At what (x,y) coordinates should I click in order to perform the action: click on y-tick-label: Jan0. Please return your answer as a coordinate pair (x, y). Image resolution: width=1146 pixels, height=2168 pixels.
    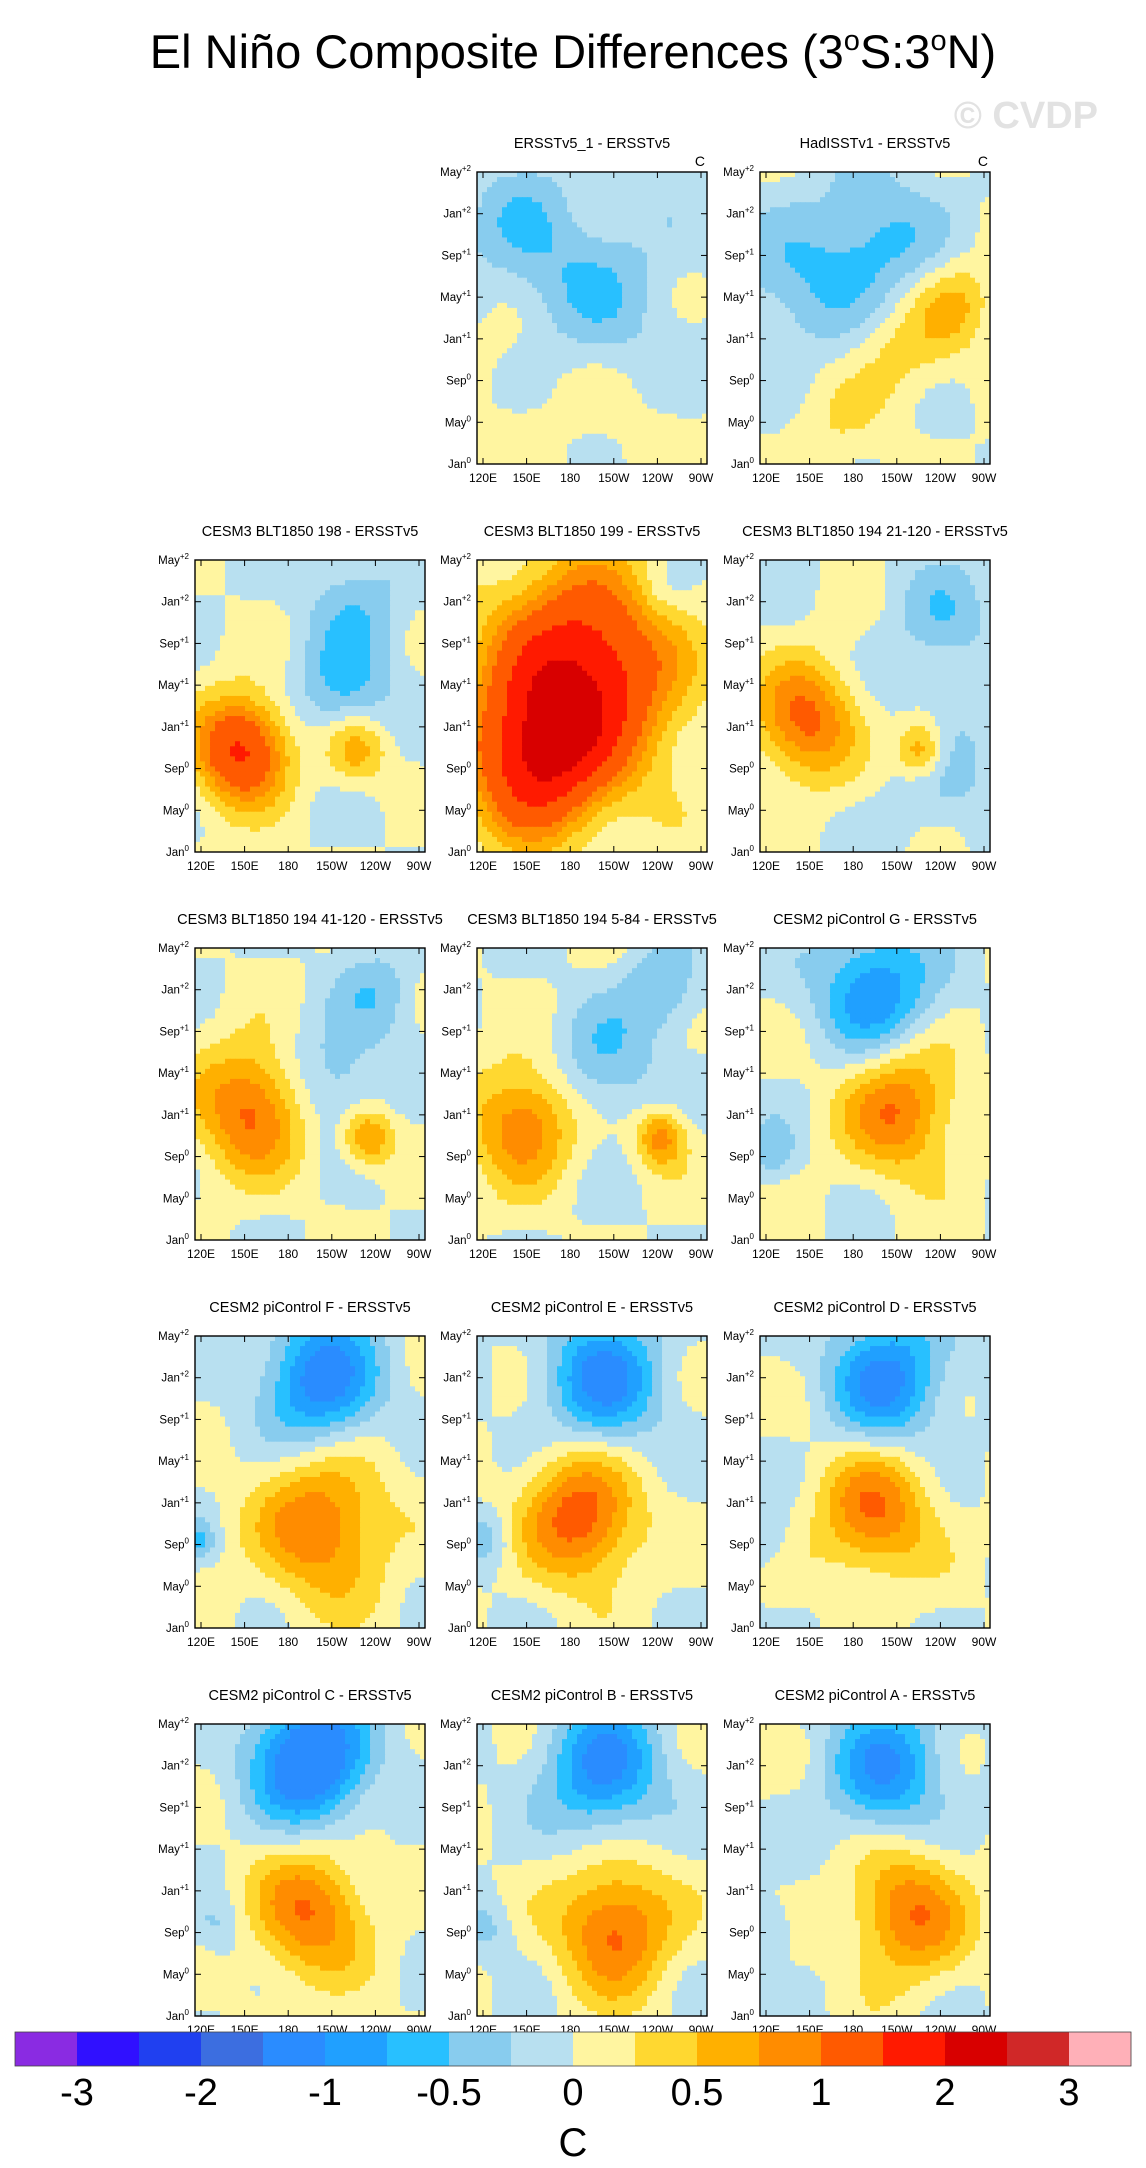
    Looking at the image, I should click on (460, 463).